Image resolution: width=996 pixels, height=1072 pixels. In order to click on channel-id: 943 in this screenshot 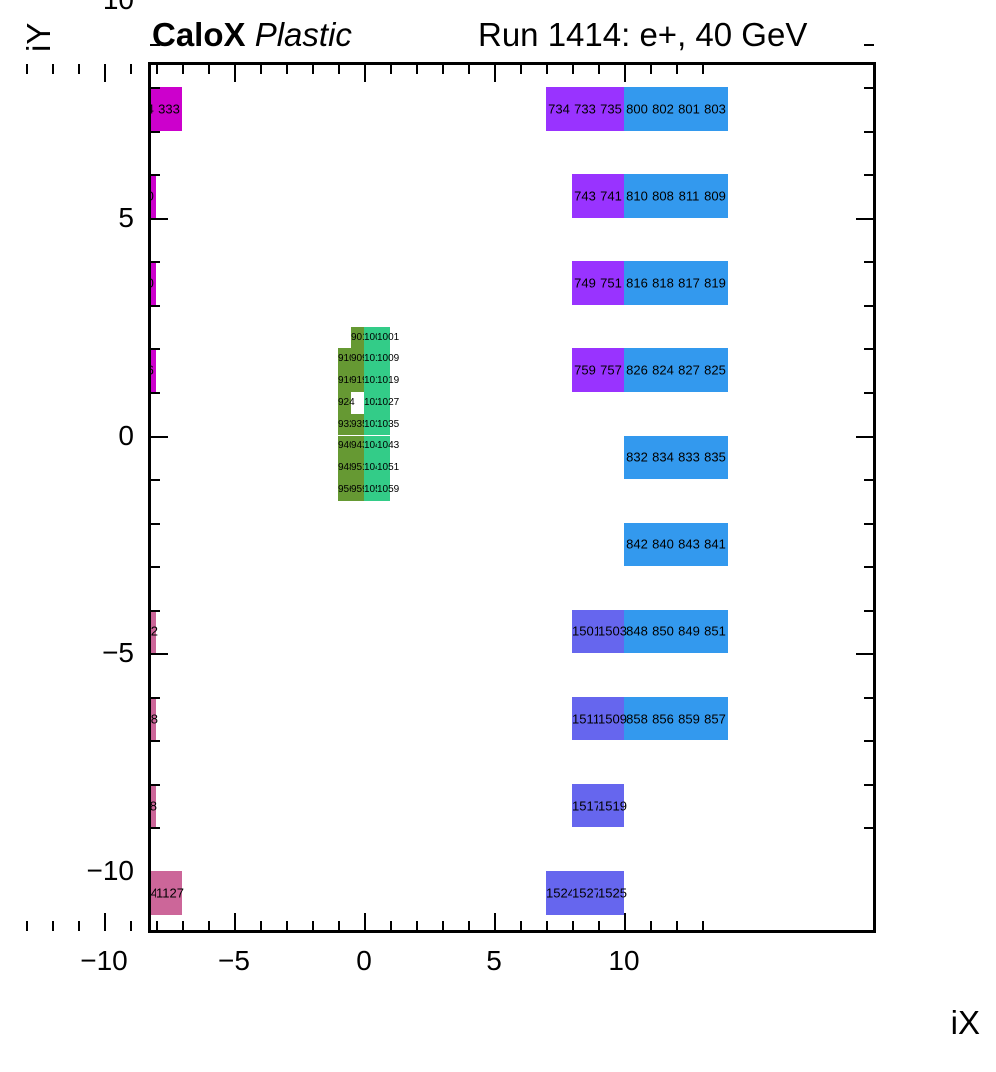, I will do `click(359, 446)`.